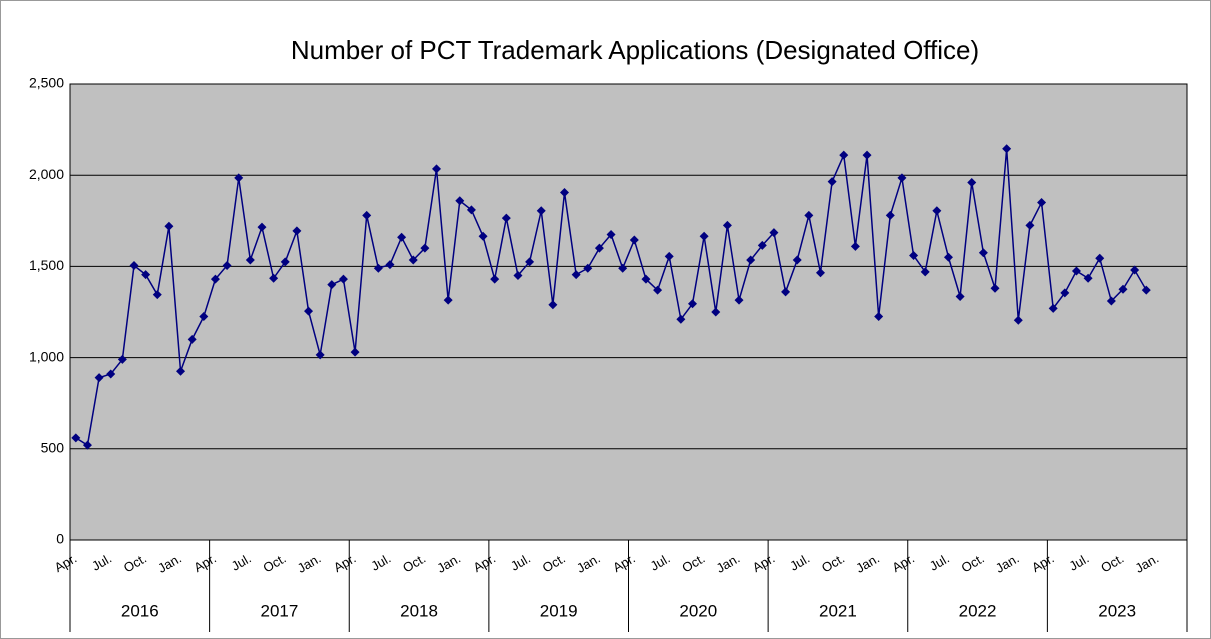 This screenshot has width=1211, height=639. Describe the element at coordinates (978, 610) in the screenshot. I see `year-label: 2022` at that location.